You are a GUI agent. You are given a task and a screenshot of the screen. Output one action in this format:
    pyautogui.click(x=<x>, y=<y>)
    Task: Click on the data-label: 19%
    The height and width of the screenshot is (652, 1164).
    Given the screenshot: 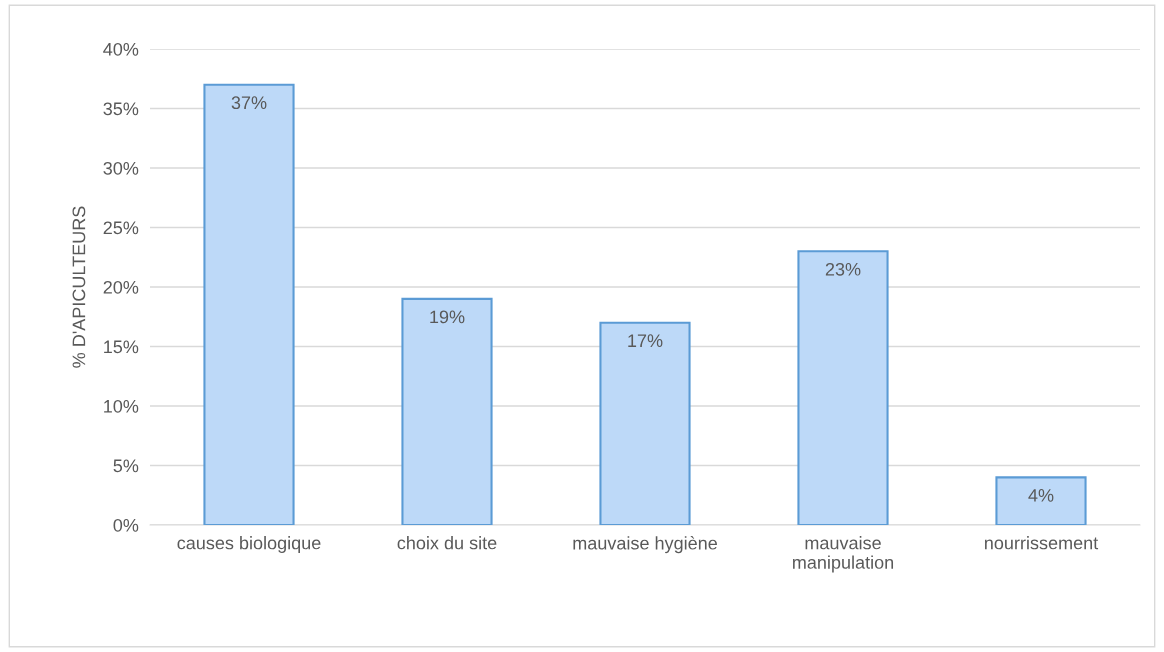 What is the action you would take?
    pyautogui.click(x=447, y=317)
    